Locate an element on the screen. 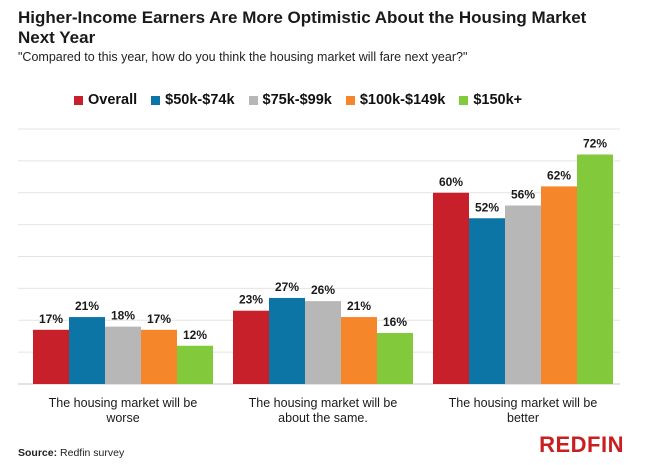 The image size is (654, 465). data-label: 27% is located at coordinates (287, 287).